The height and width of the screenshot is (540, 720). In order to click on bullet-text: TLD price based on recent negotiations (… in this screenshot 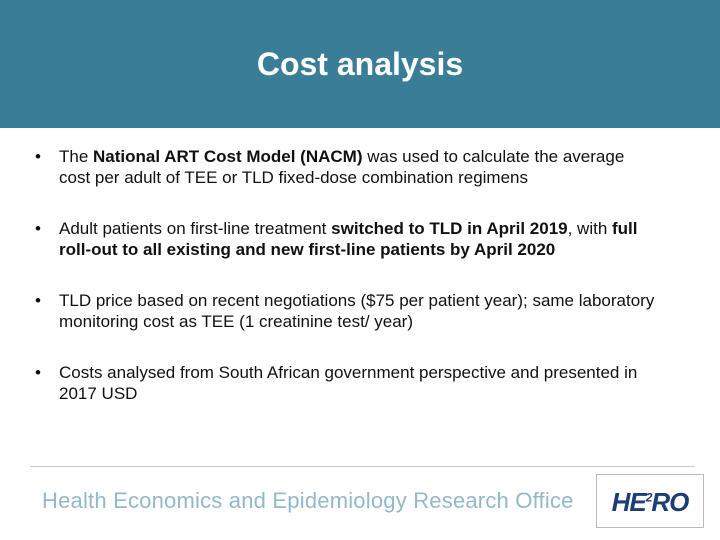, I will do `click(357, 311)`.